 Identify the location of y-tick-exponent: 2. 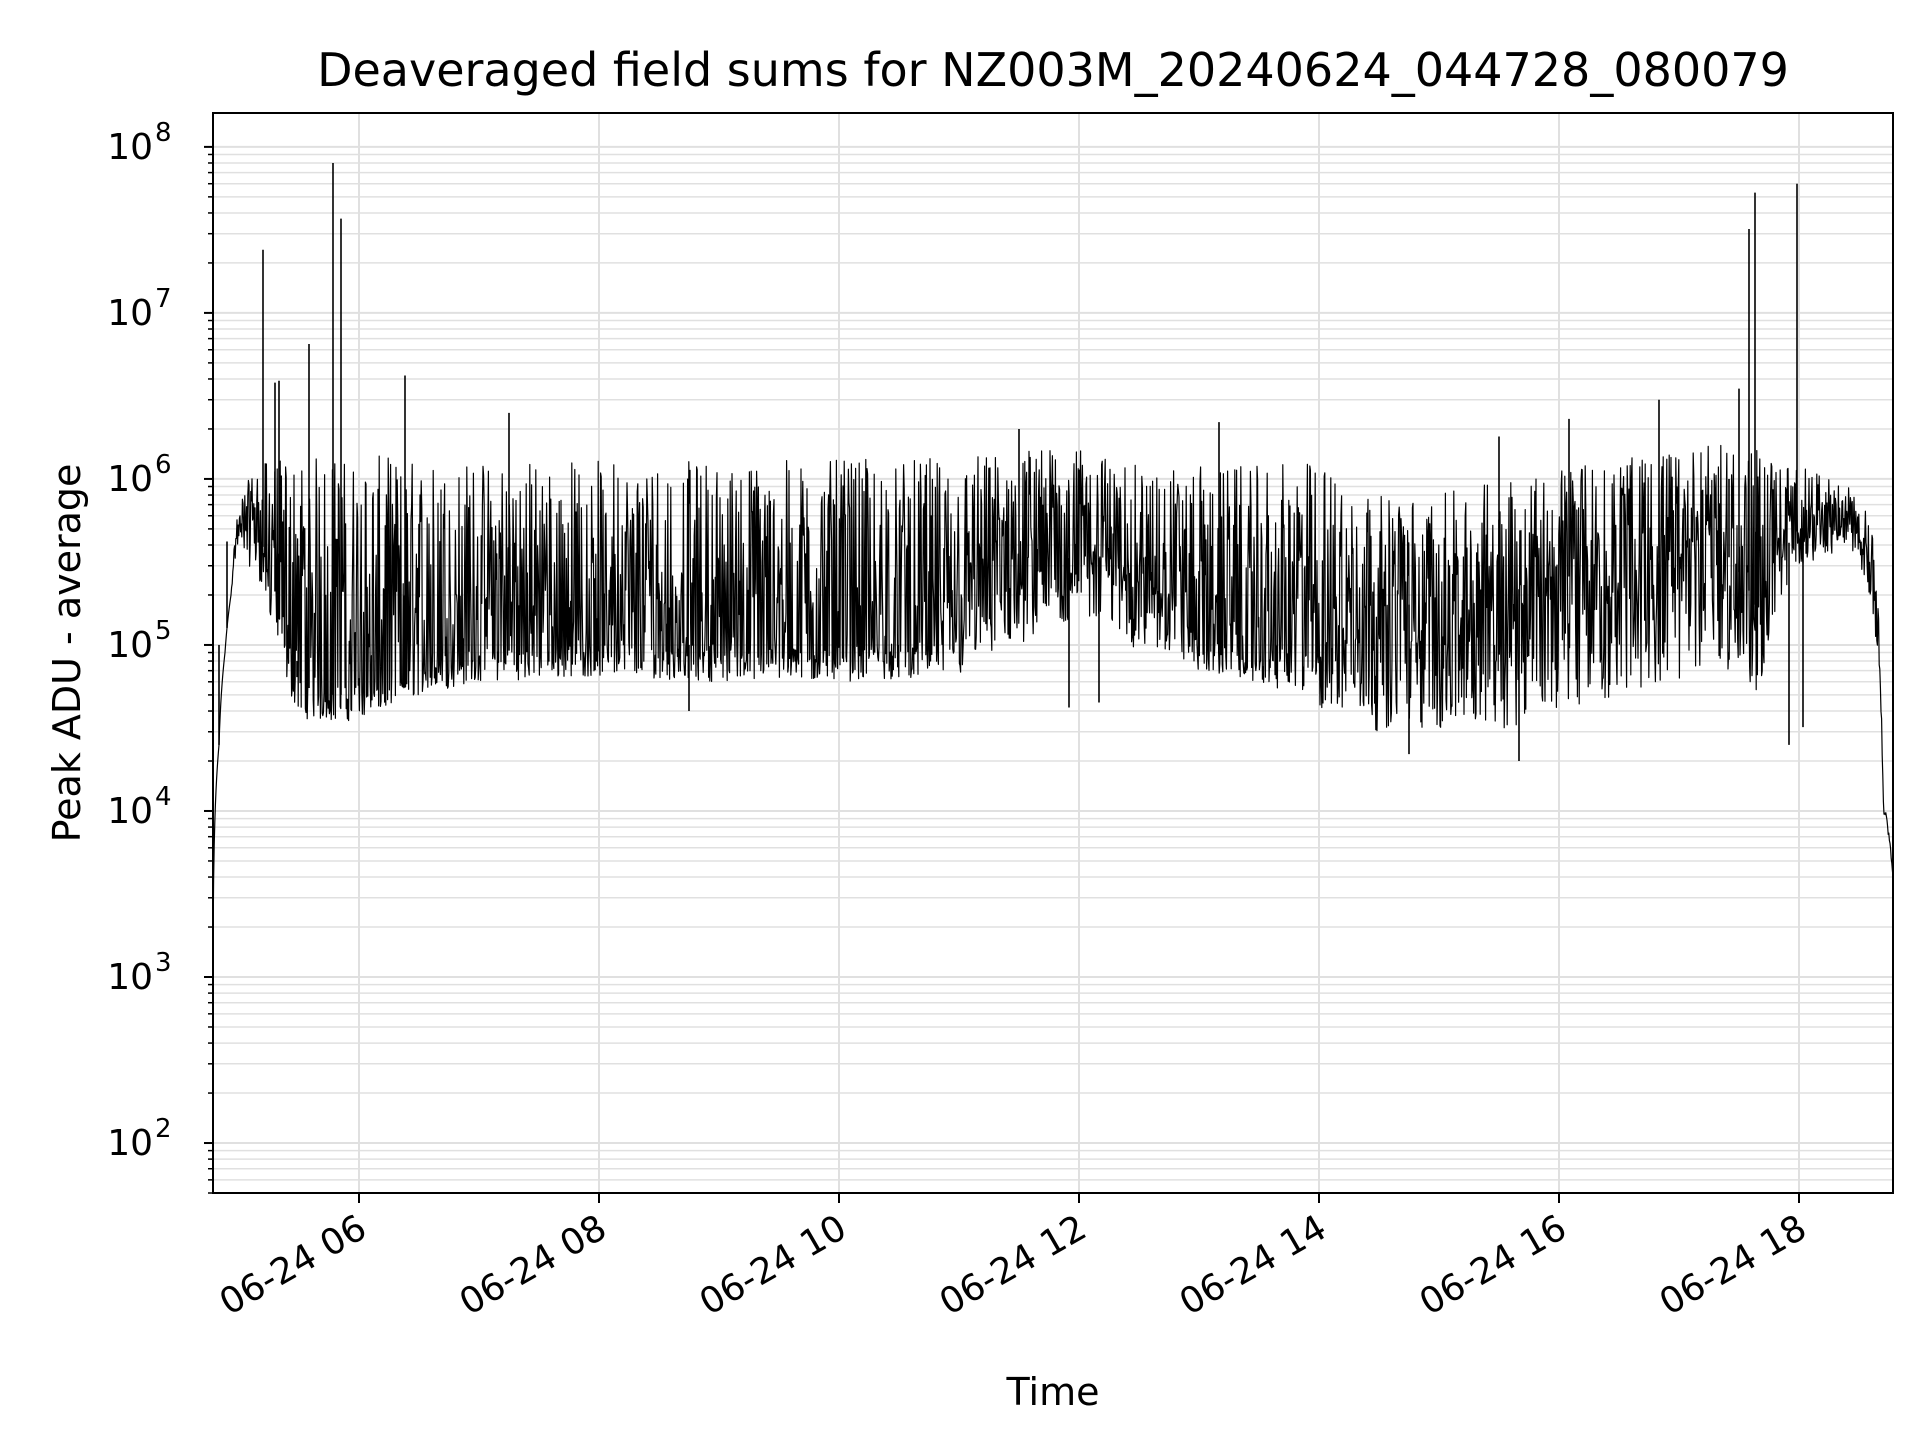
(163, 1129).